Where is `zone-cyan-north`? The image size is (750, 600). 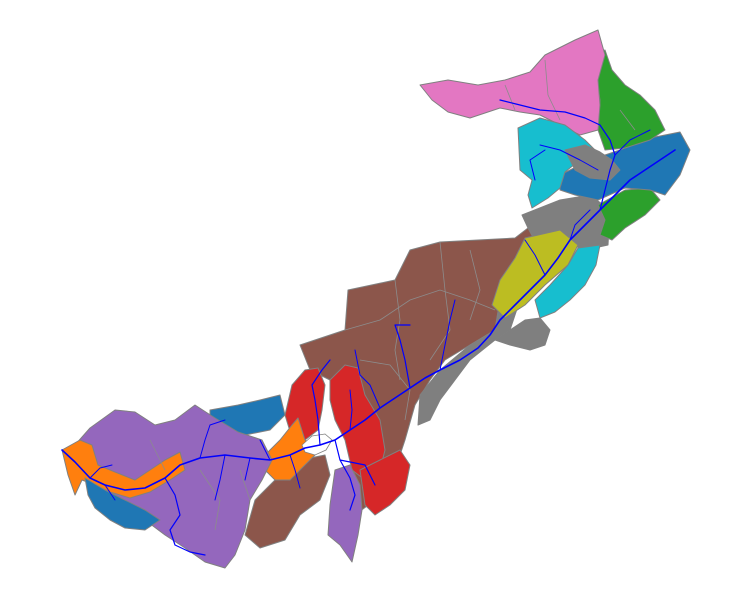
zone-cyan-north is located at coordinates (556, 163).